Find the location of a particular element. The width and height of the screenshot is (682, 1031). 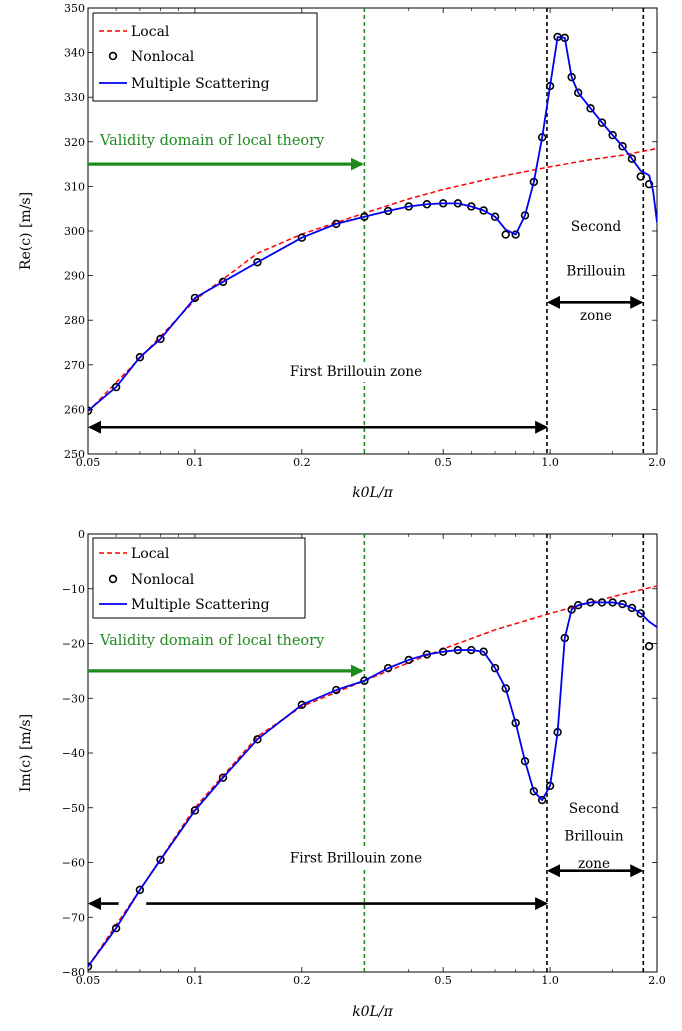

y-tick-label: 330 is located at coordinates (74, 97).